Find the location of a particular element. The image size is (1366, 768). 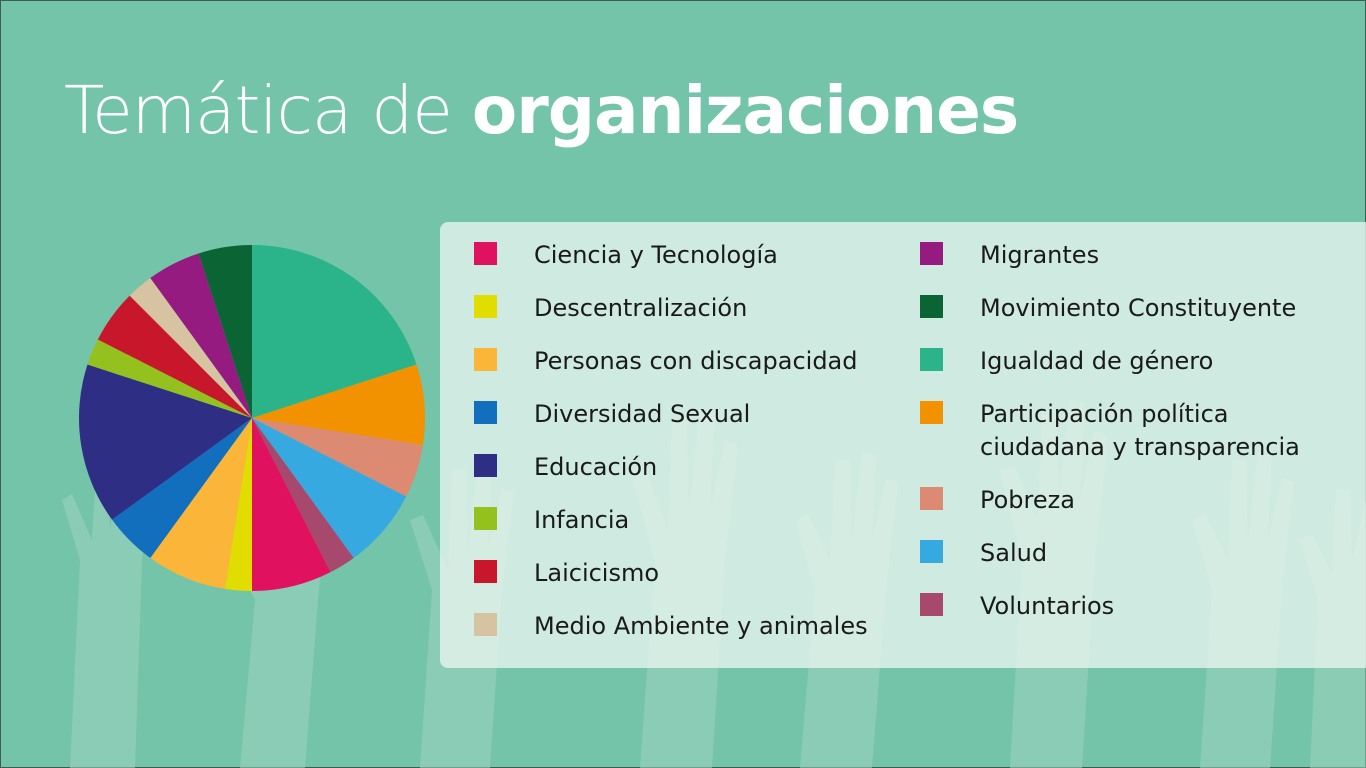

pie-slice-educación is located at coordinates (165, 442).